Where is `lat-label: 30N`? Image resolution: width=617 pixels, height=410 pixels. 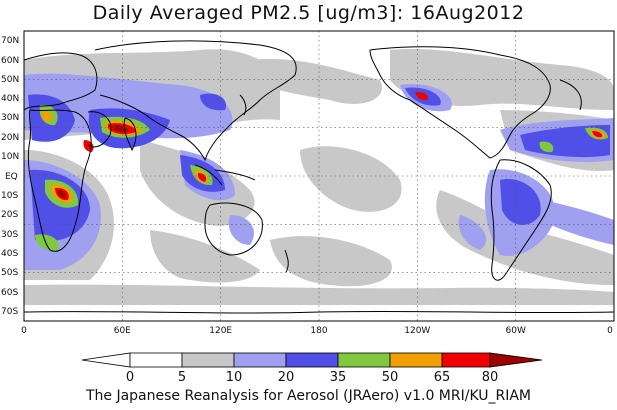
lat-label: 30N is located at coordinates (10, 118).